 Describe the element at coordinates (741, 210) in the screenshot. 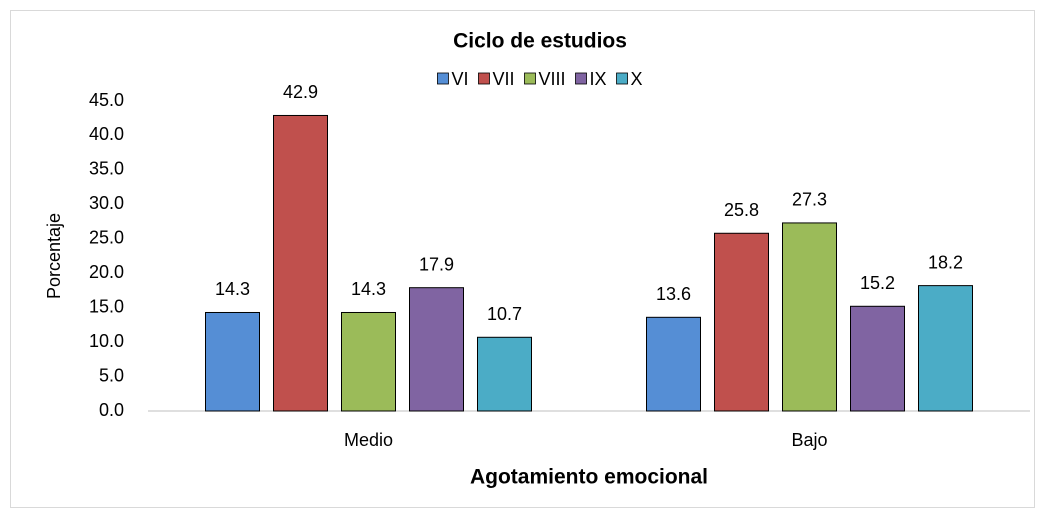

I see `value-label: 25.8` at that location.